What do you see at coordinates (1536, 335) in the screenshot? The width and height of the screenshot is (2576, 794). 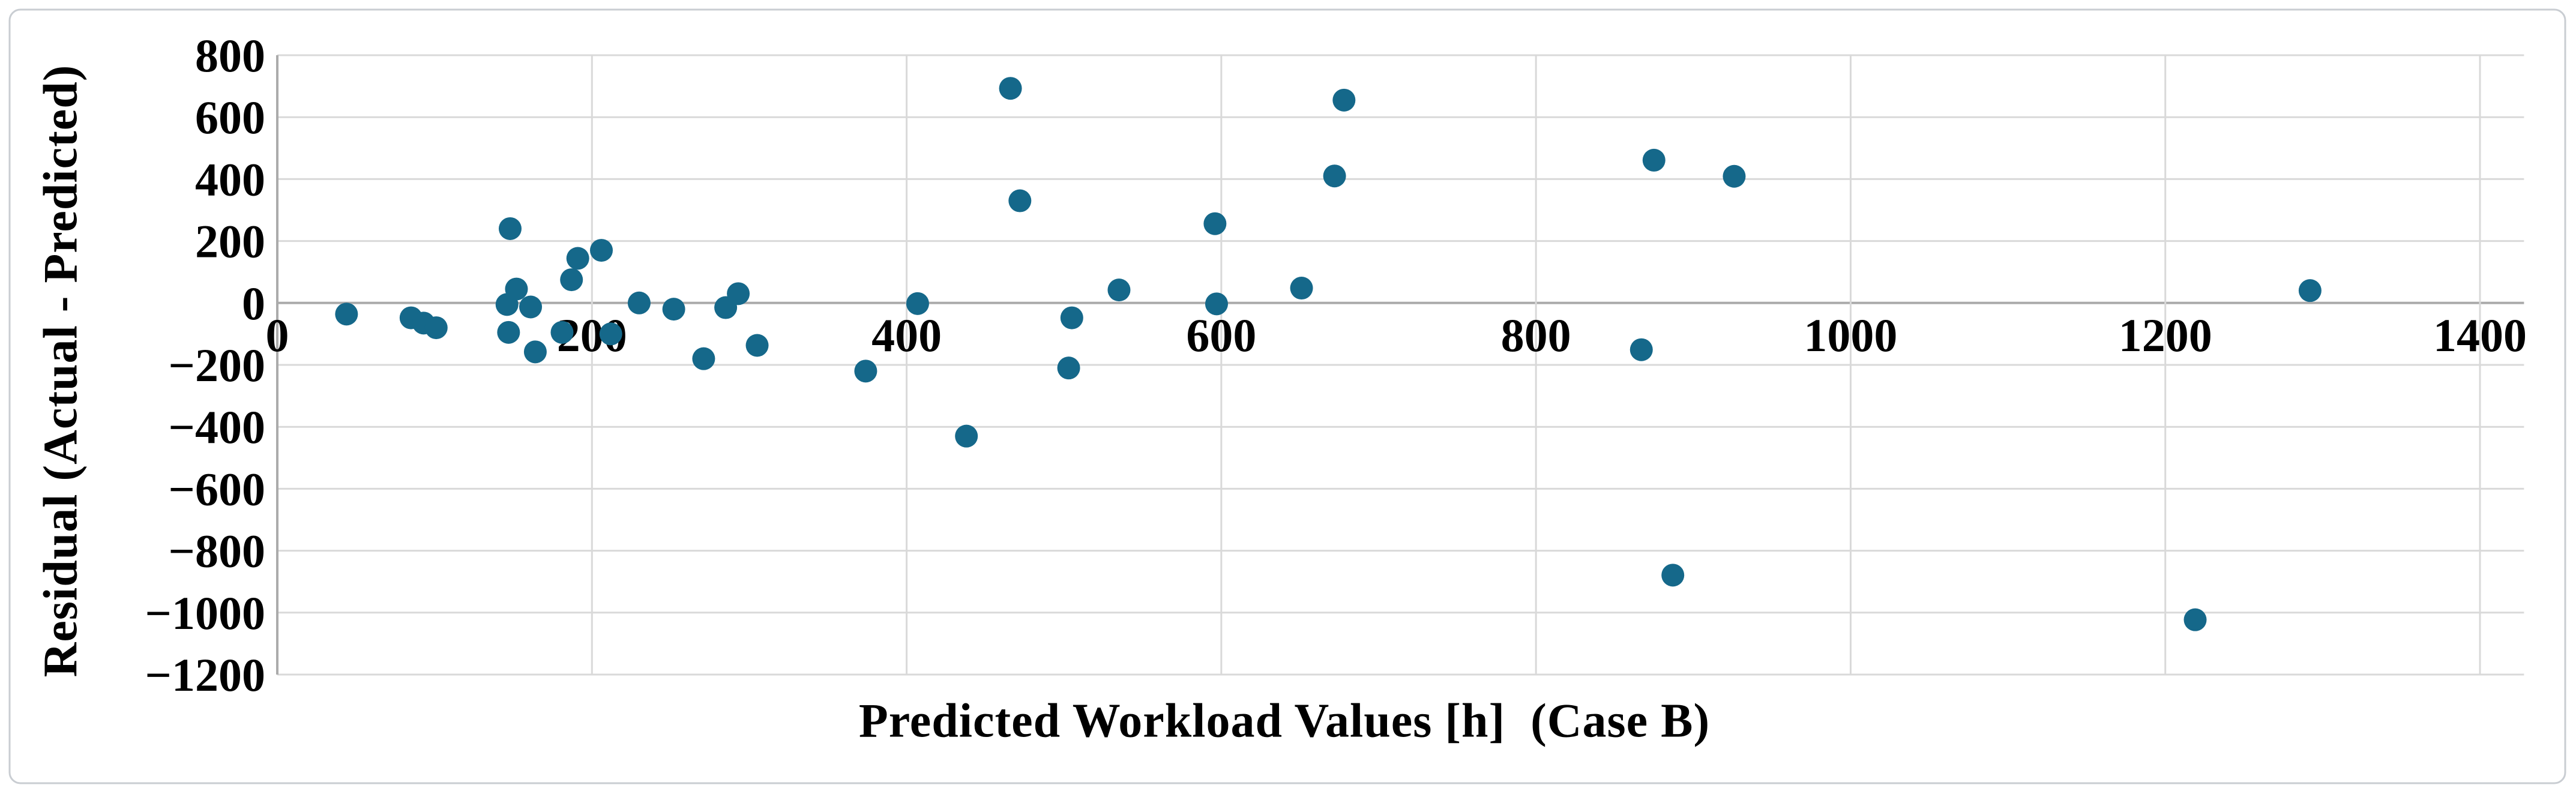 I see `x-tick-label: 800` at bounding box center [1536, 335].